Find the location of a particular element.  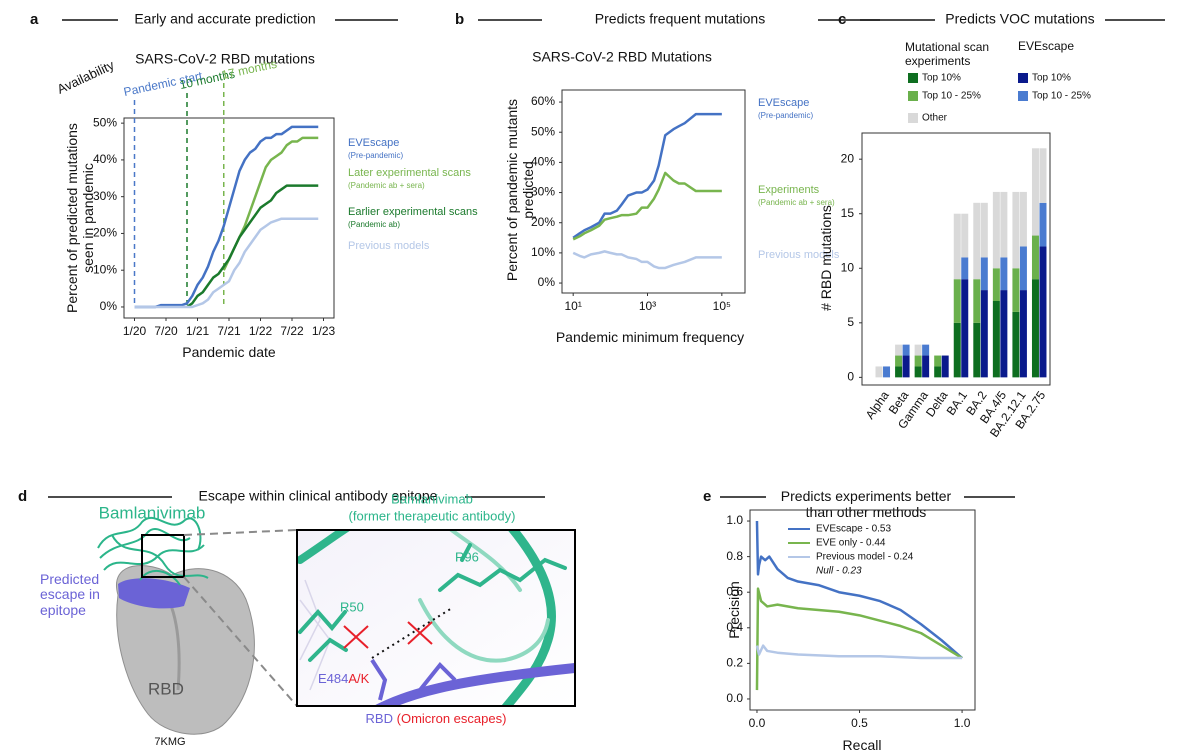

y-tick-label: 40% is located at coordinates (543, 162).